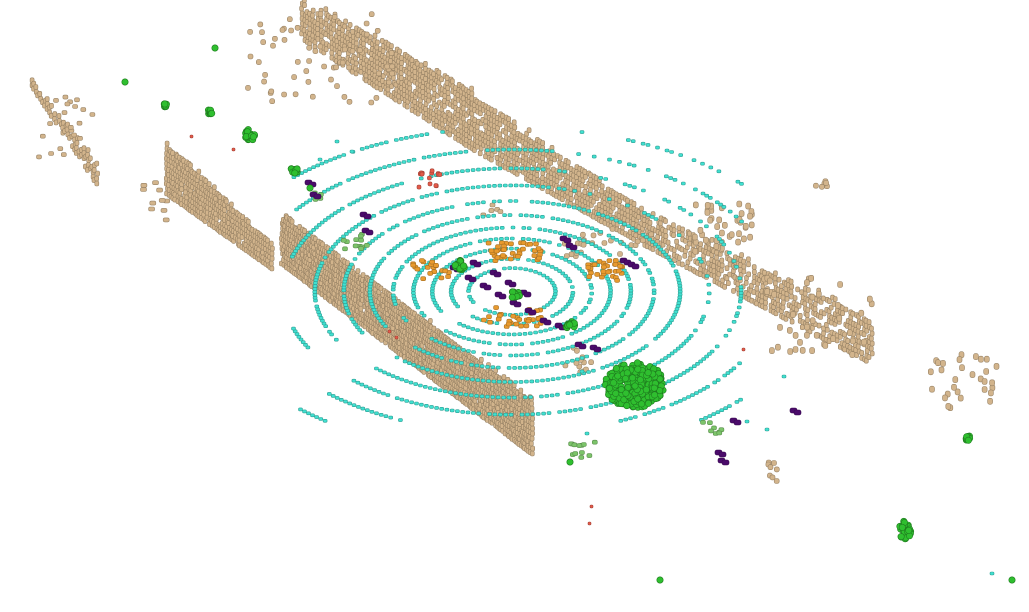 The width and height of the screenshot is (1029, 612). What do you see at coordinates (510, 259) in the screenshot?
I see `sidewalk-voxel` at bounding box center [510, 259].